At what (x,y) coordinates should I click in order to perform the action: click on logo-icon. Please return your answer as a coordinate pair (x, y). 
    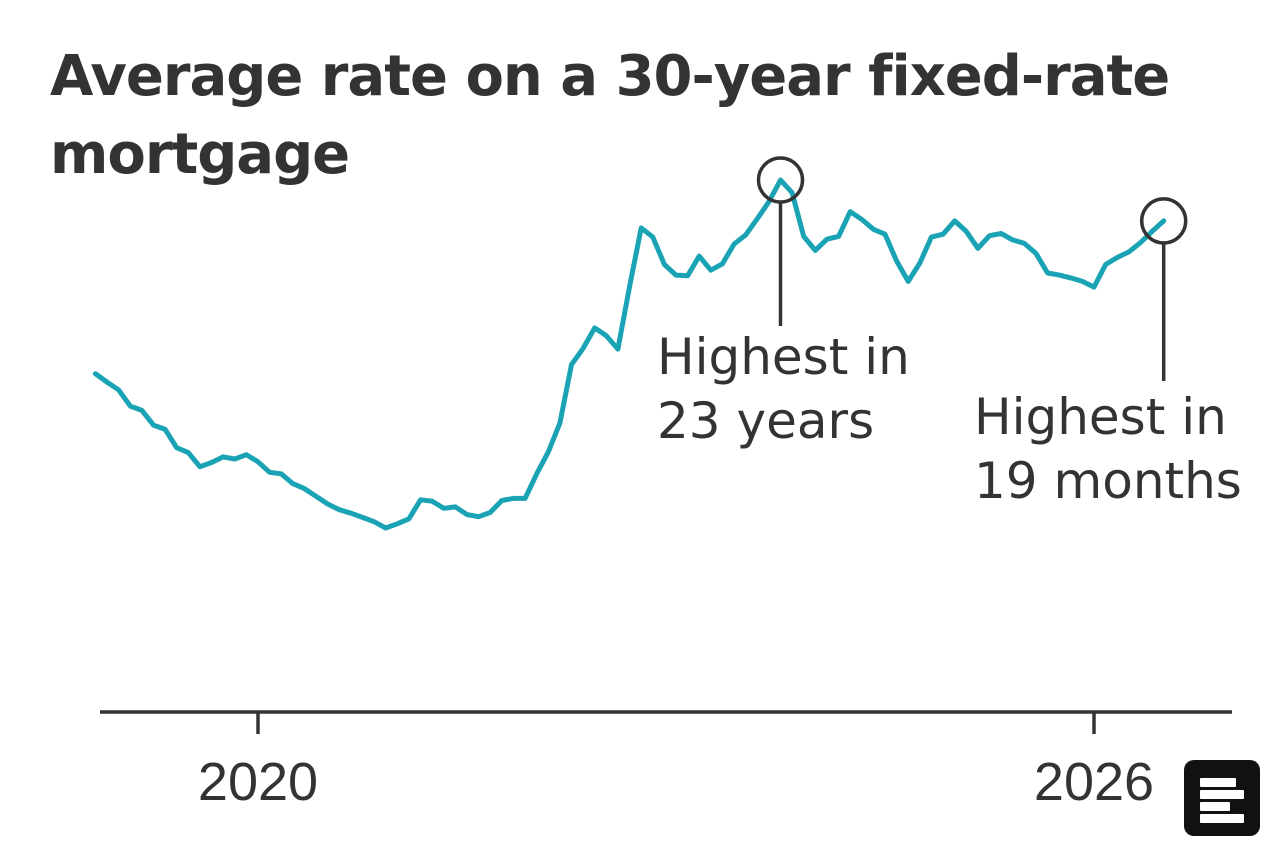
    Looking at the image, I should click on (1222, 798).